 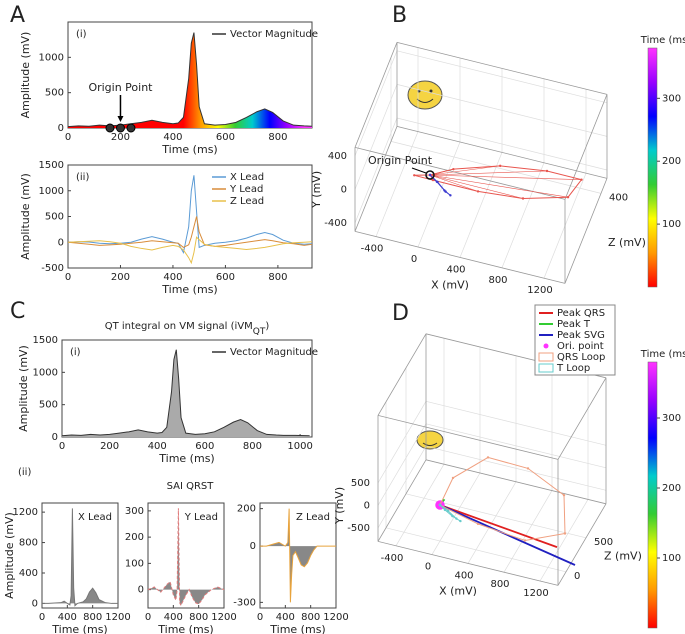 I want to click on area, so click(x=298, y=555).